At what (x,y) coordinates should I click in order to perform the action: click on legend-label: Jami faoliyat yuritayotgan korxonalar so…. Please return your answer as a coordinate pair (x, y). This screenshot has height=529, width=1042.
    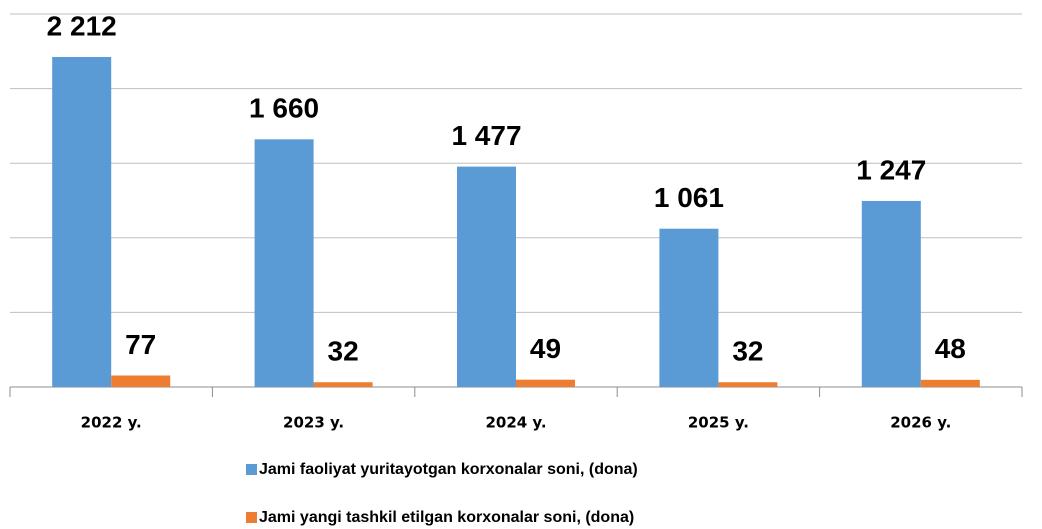
    Looking at the image, I should click on (448, 469).